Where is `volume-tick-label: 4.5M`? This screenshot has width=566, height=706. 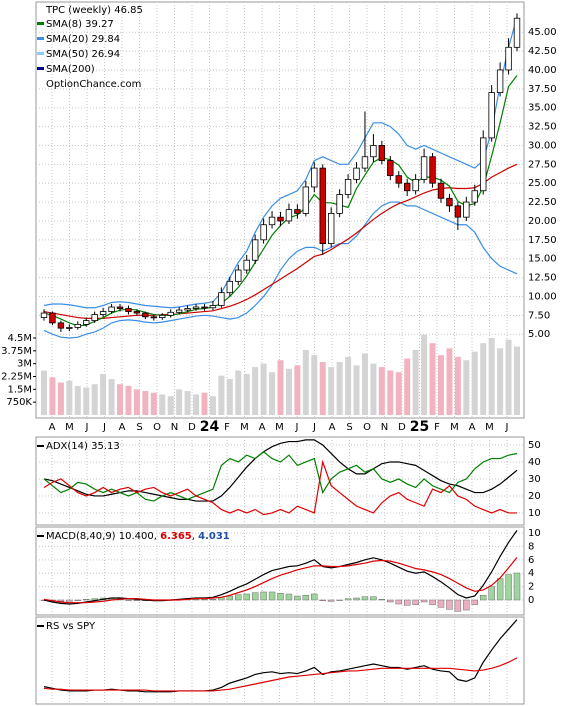
volume-tick-label: 4.5M is located at coordinates (19, 338).